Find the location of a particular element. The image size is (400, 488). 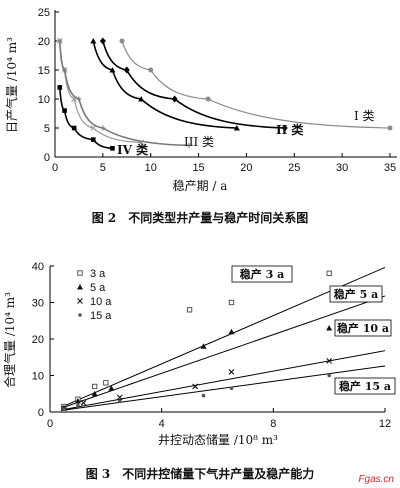

chart1-y-tick-label: 10 is located at coordinates (44, 100).